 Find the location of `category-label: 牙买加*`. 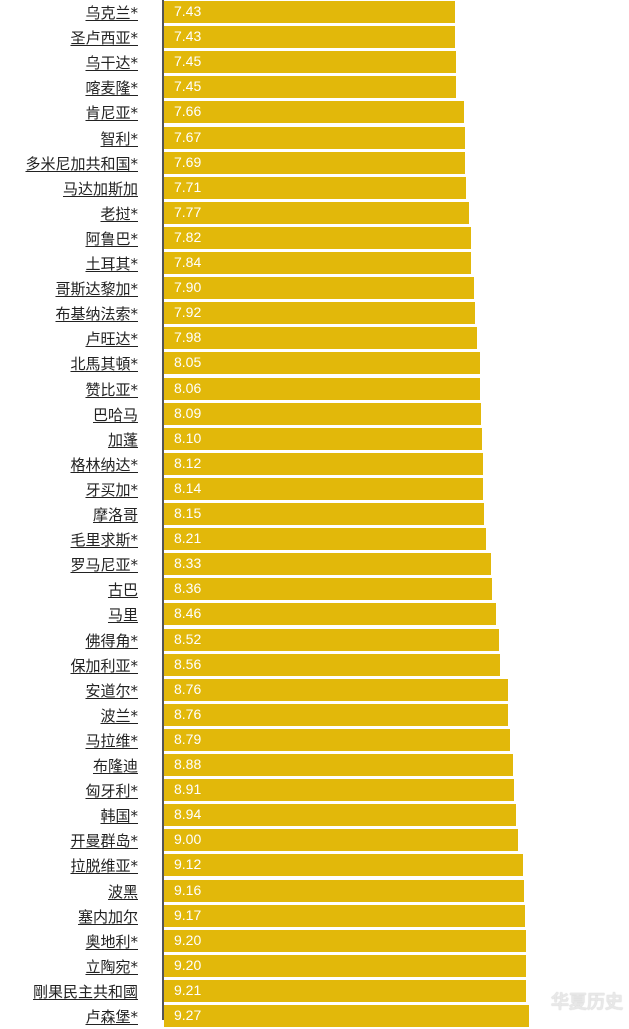

category-label: 牙买加* is located at coordinates (111, 489).